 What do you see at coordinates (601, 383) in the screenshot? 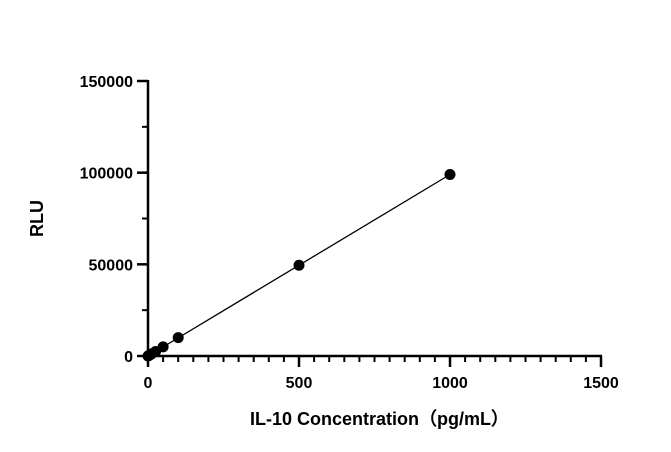
I see `x-tick-label: 1500` at bounding box center [601, 383].